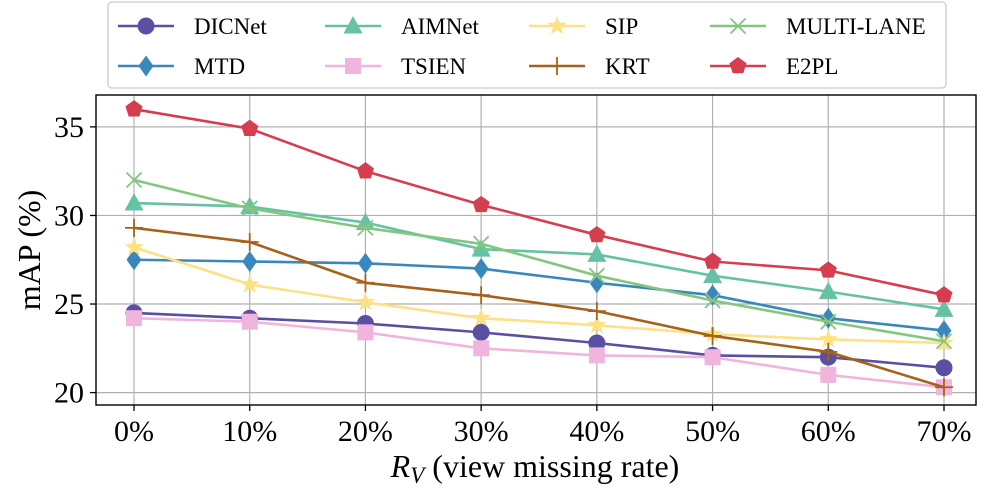 Image resolution: width=996 pixels, height=495 pixels. What do you see at coordinates (400, 466) in the screenshot?
I see `x-axis-label-symbol: R` at bounding box center [400, 466].